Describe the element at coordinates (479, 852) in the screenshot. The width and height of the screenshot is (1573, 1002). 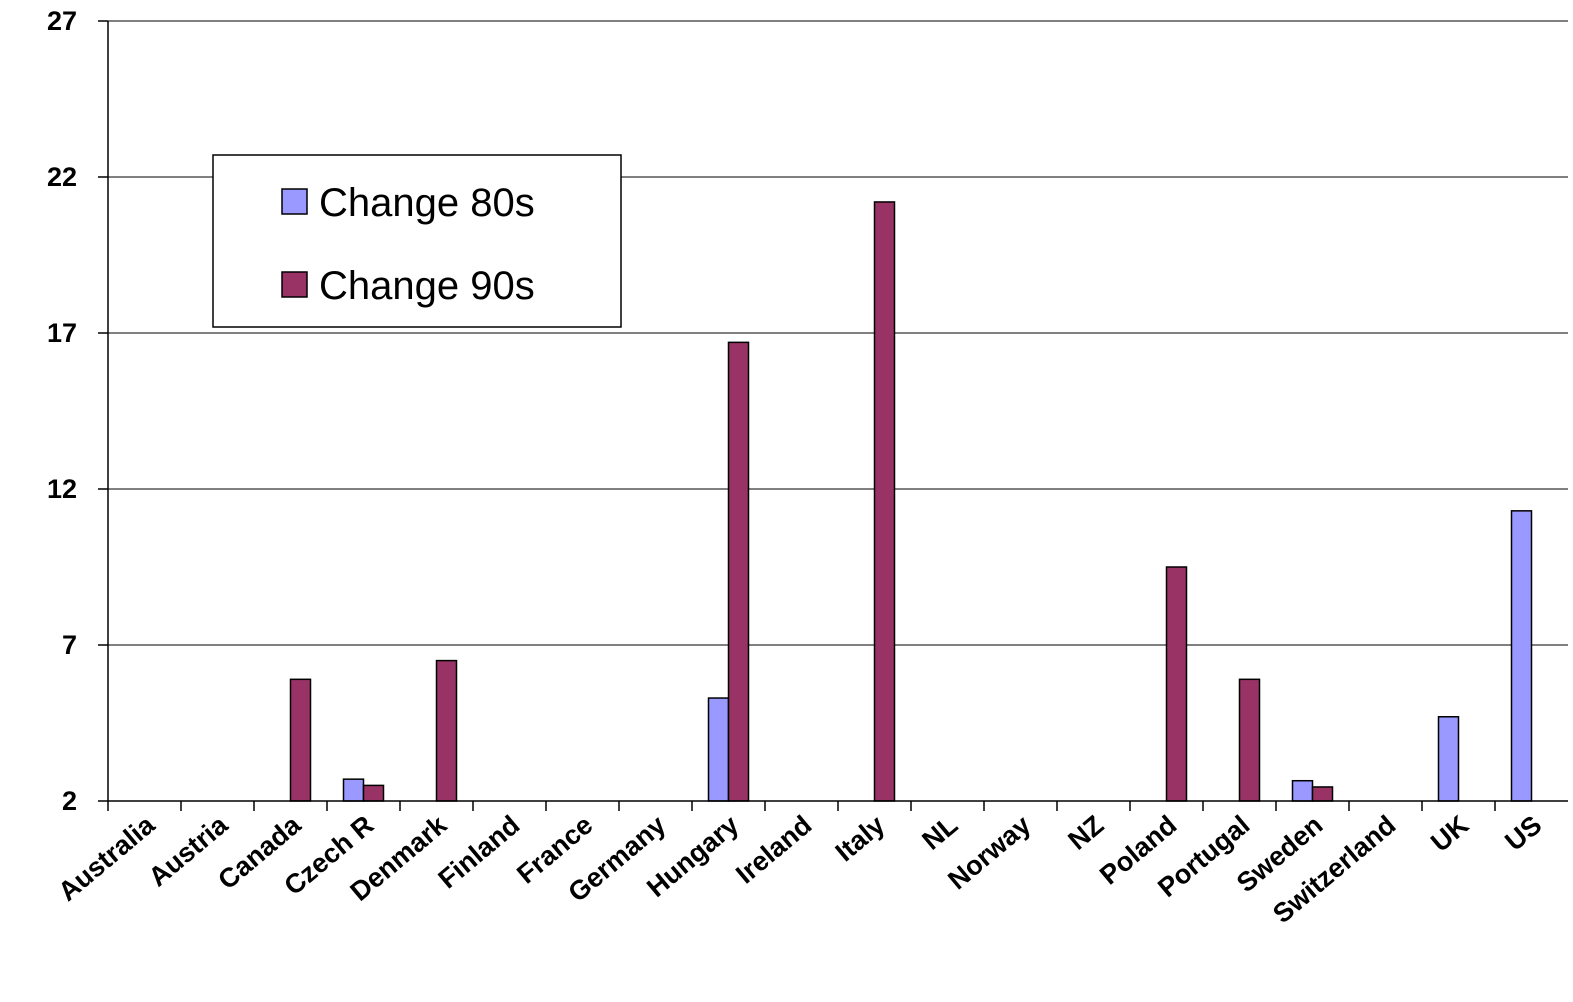
I see `x-tick-label: Finland` at that location.